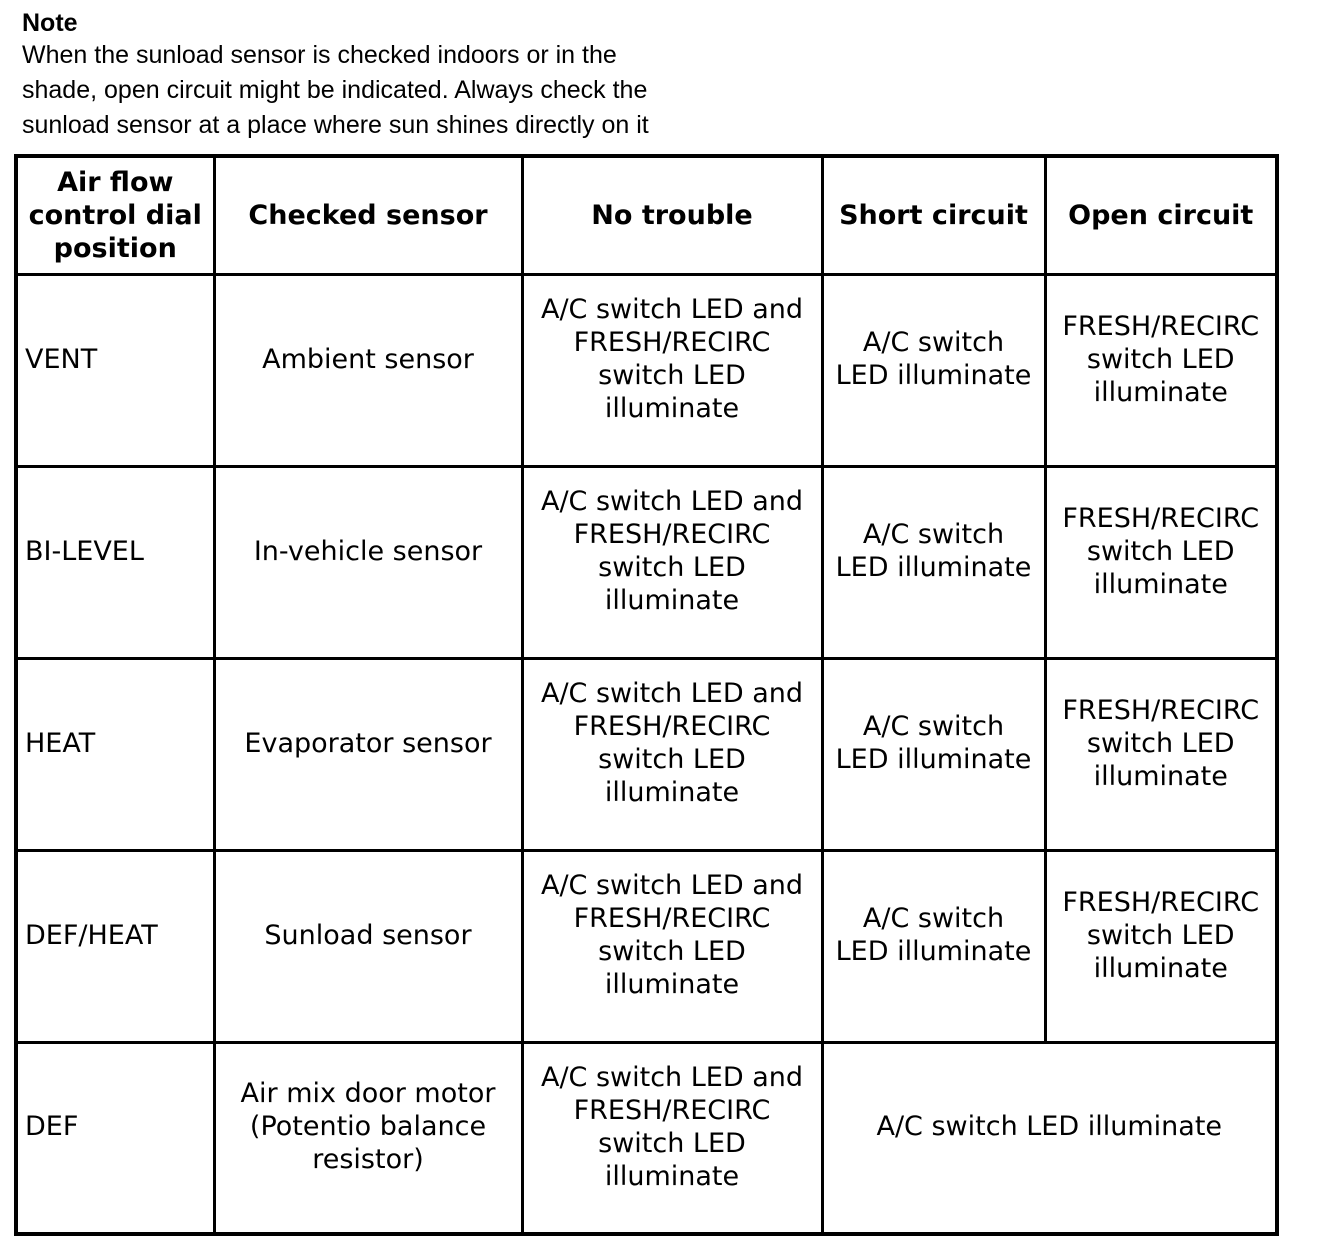  I want to click on col-header-no-trouble: No trouble, so click(672, 215).